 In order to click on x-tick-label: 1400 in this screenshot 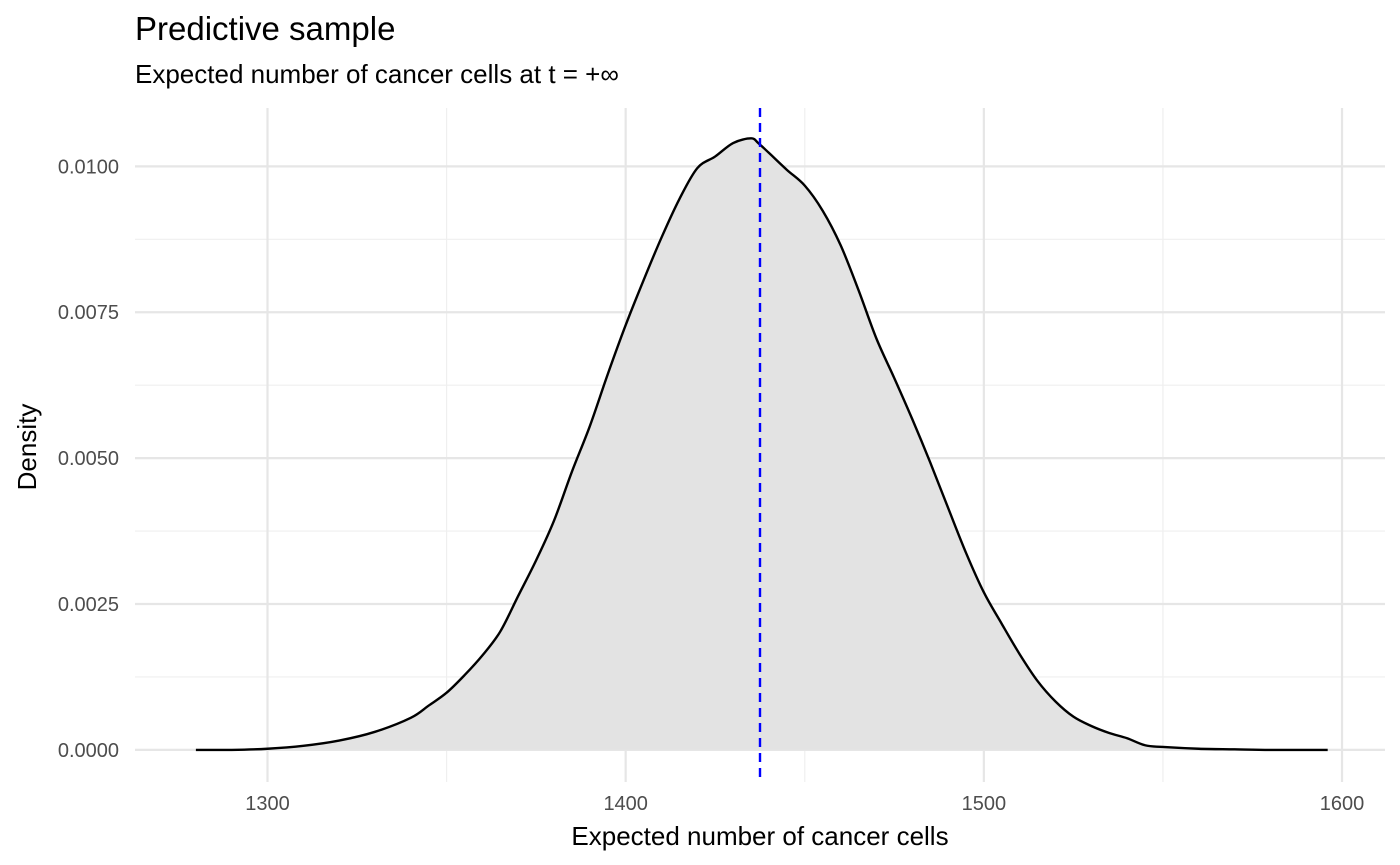, I will do `click(625, 804)`.